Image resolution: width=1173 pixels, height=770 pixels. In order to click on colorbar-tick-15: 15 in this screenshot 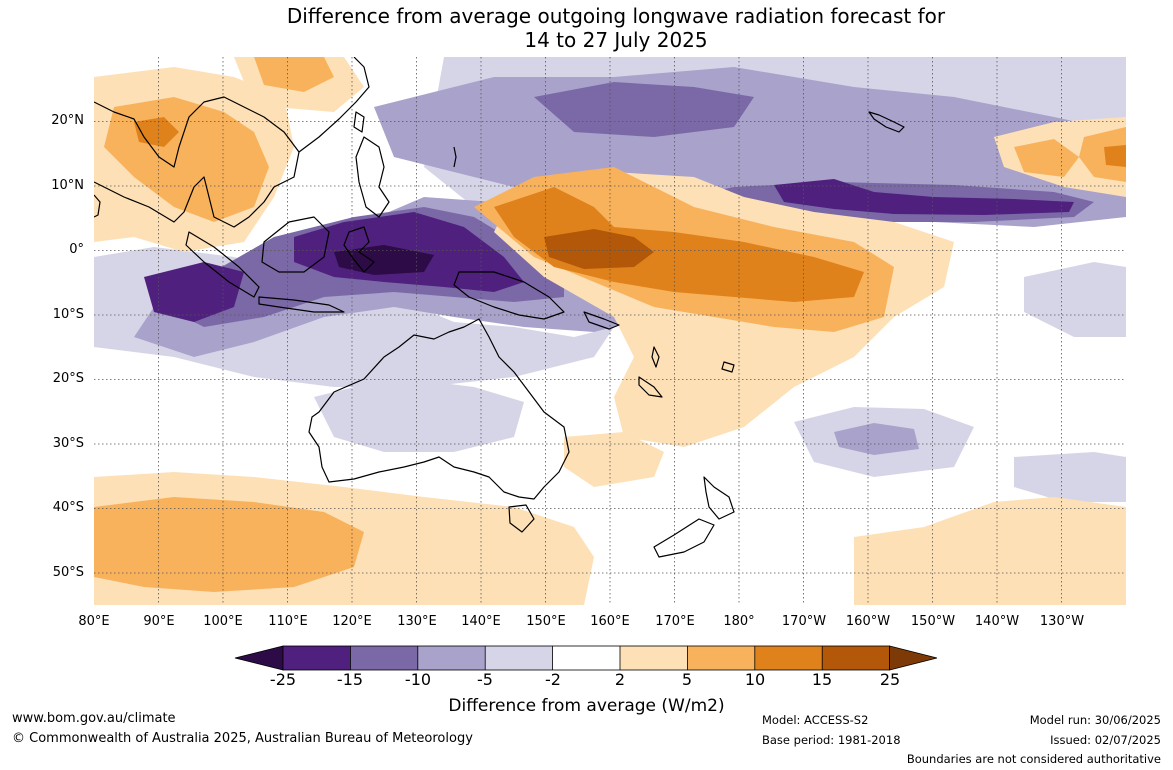, I will do `click(822, 679)`.